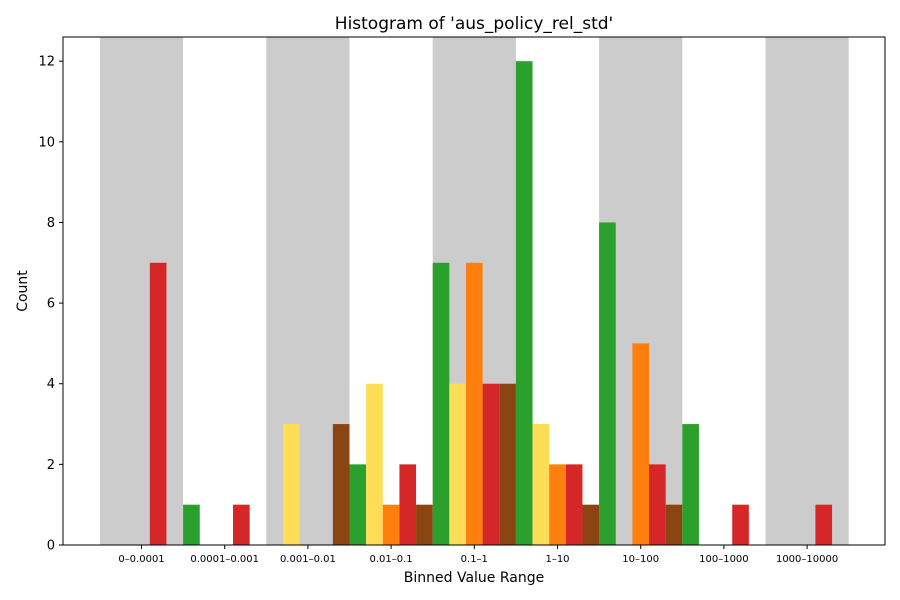  Describe the element at coordinates (474, 559) in the screenshot. I see `x-tick-label: 0.1–1` at that location.